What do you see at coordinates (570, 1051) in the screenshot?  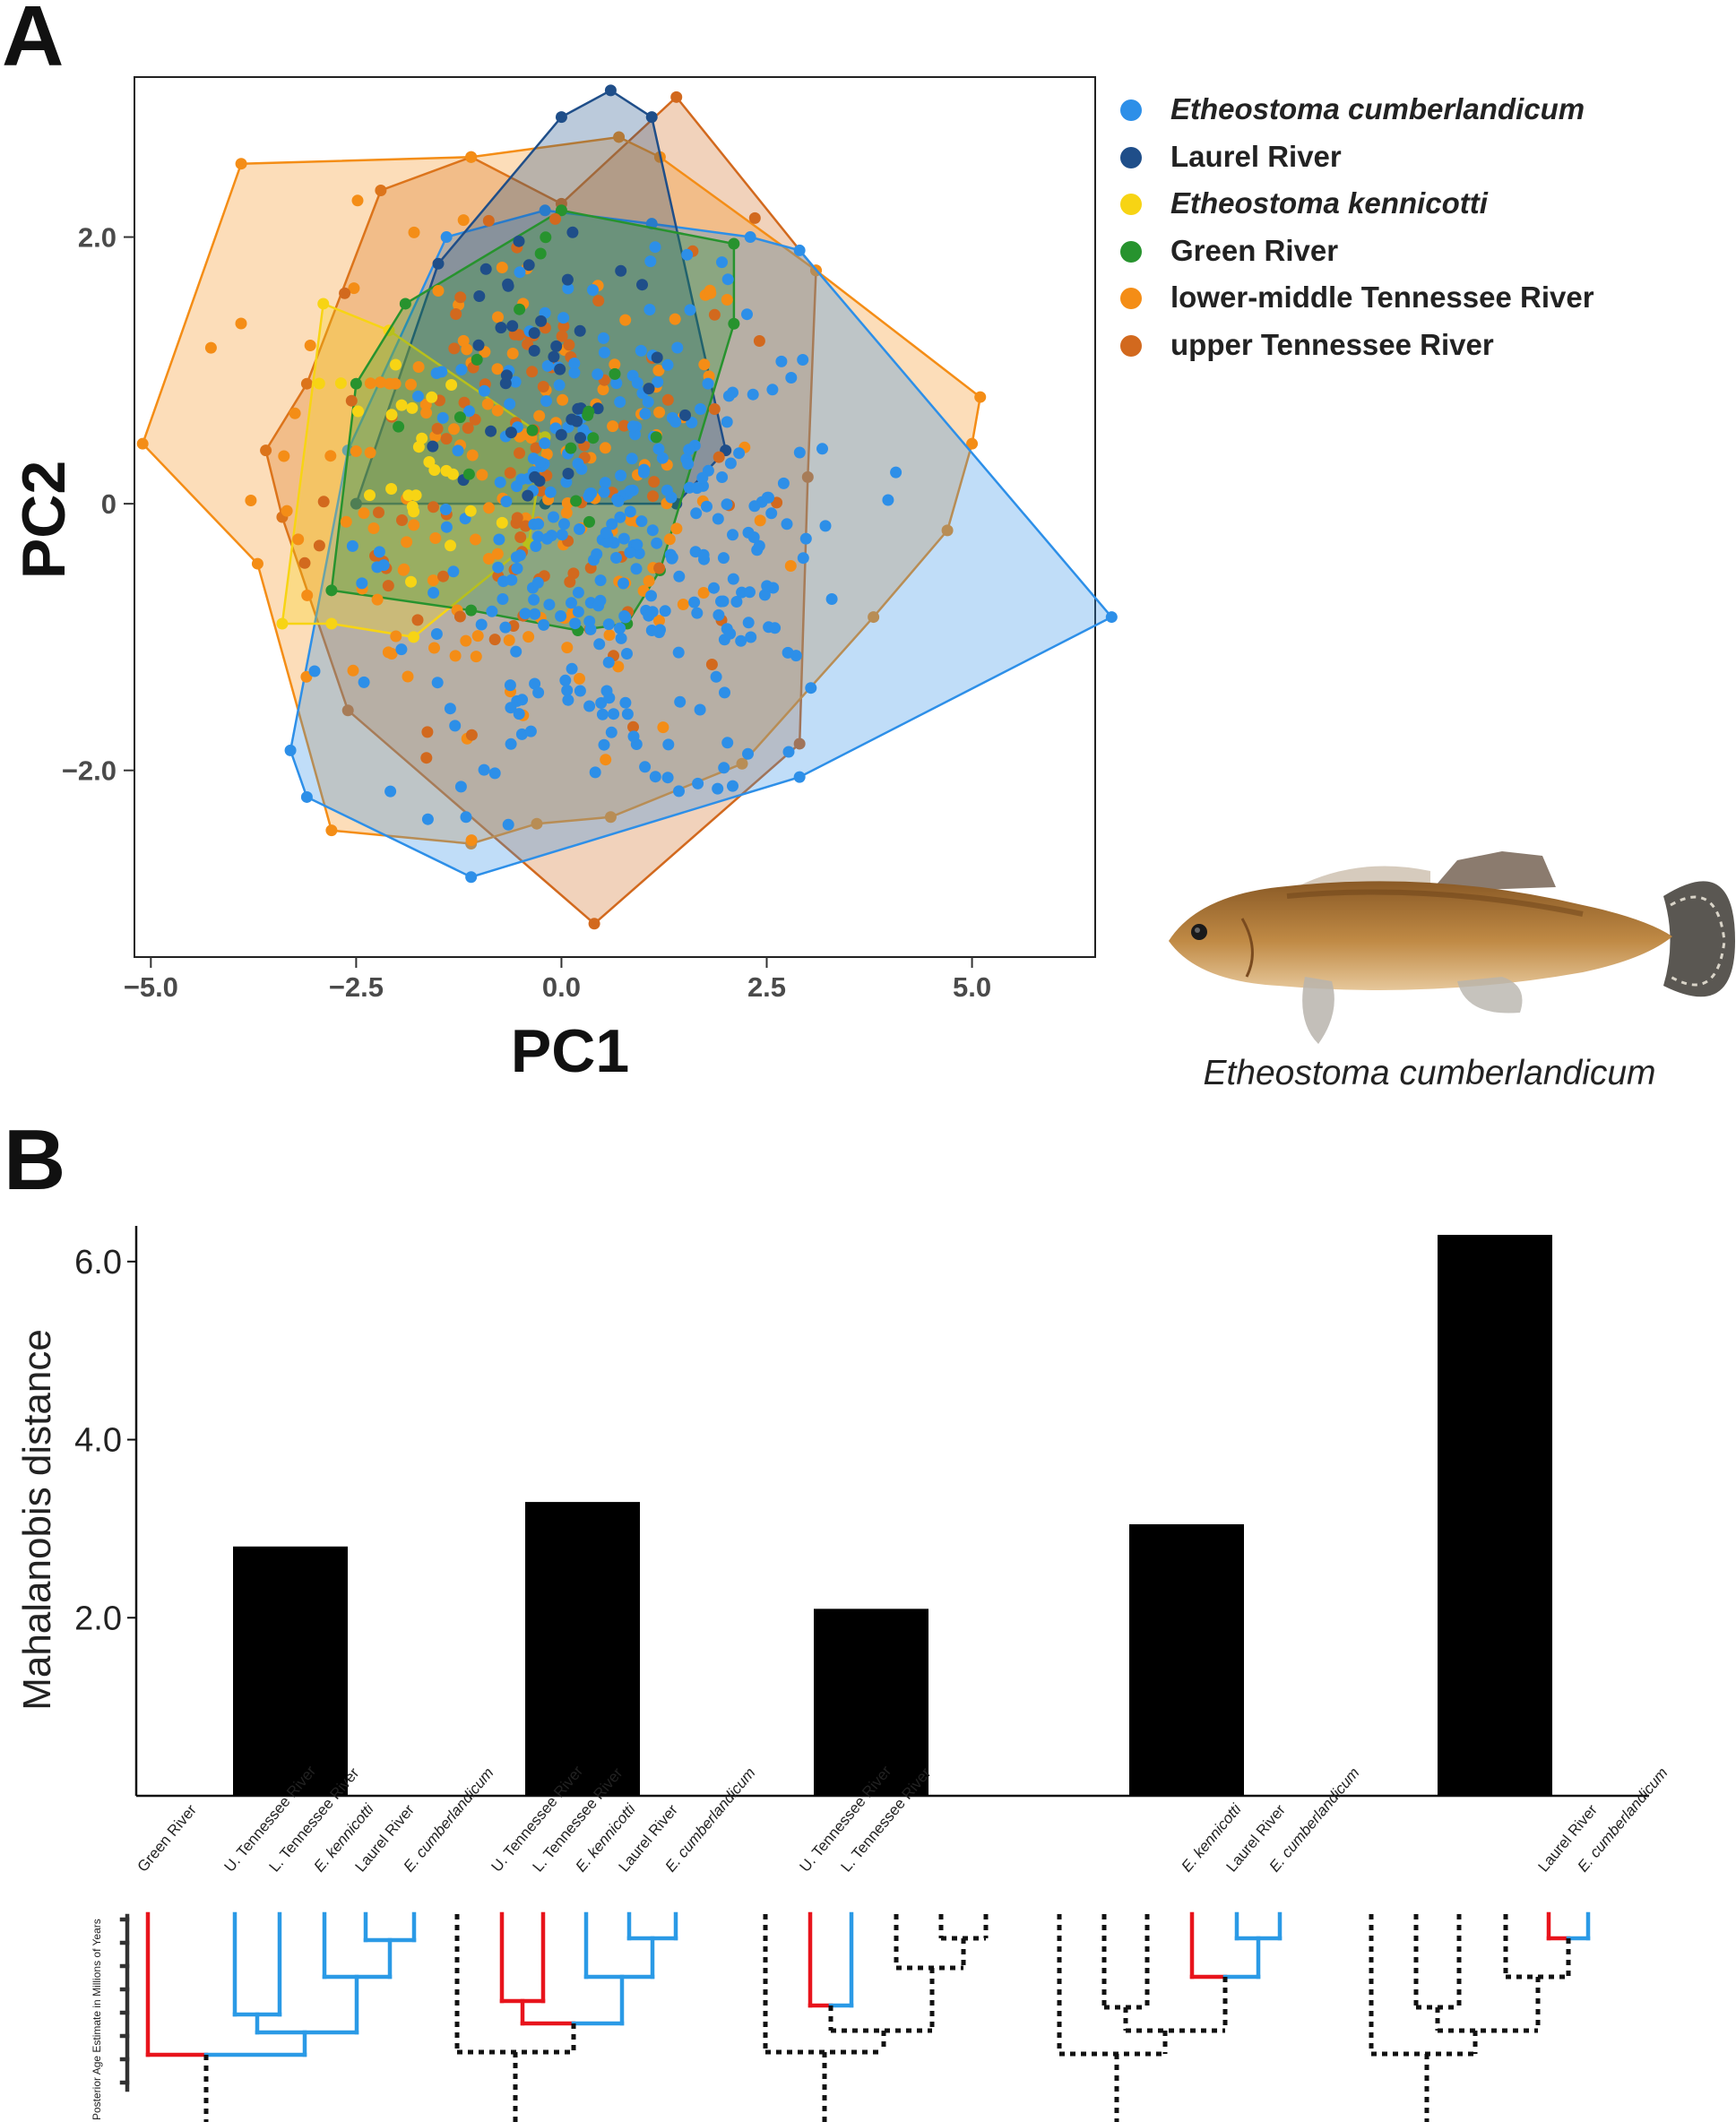 I see `x-axis-title: PC1` at bounding box center [570, 1051].